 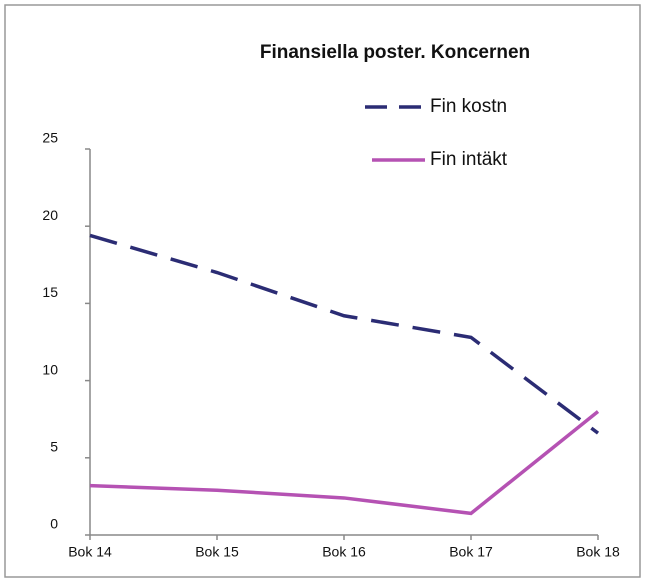 I want to click on y-tick-label: 10, so click(x=50, y=369).